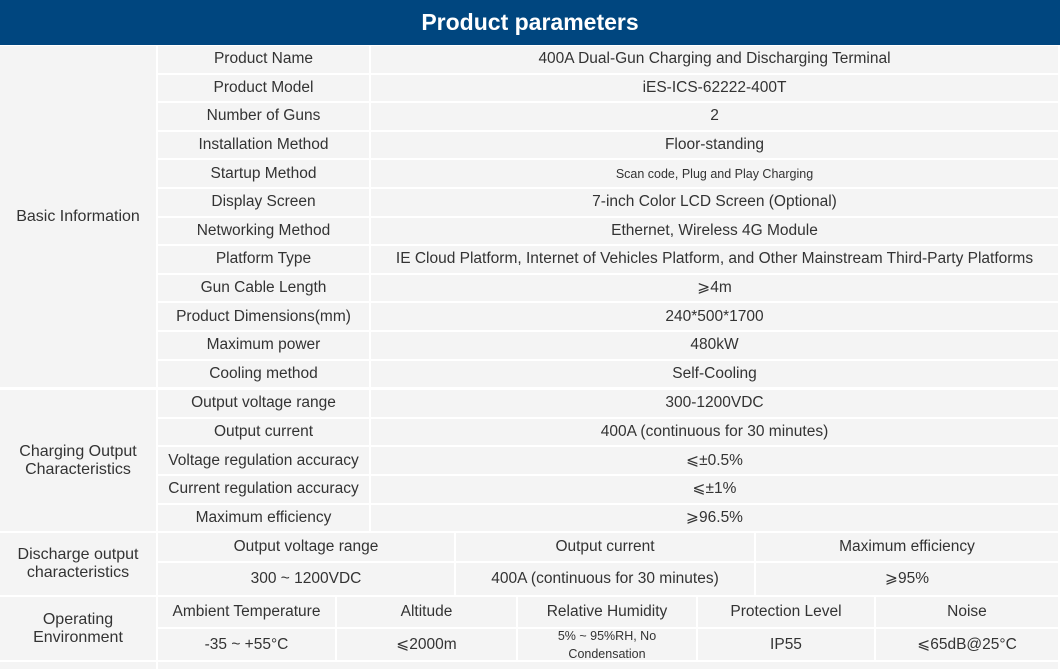 The width and height of the screenshot is (1060, 669). What do you see at coordinates (264, 375) in the screenshot?
I see `row-label: Cooling method` at bounding box center [264, 375].